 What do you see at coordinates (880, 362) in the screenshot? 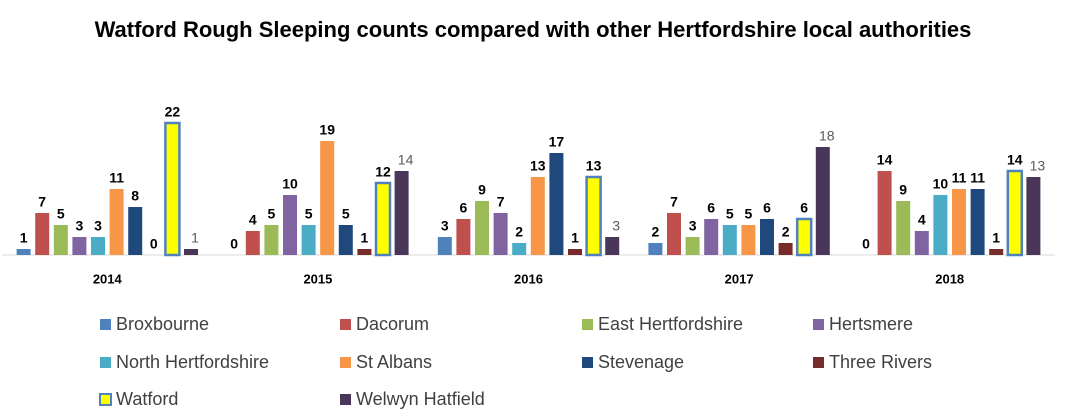
I see `legend-label: Three Rivers` at bounding box center [880, 362].